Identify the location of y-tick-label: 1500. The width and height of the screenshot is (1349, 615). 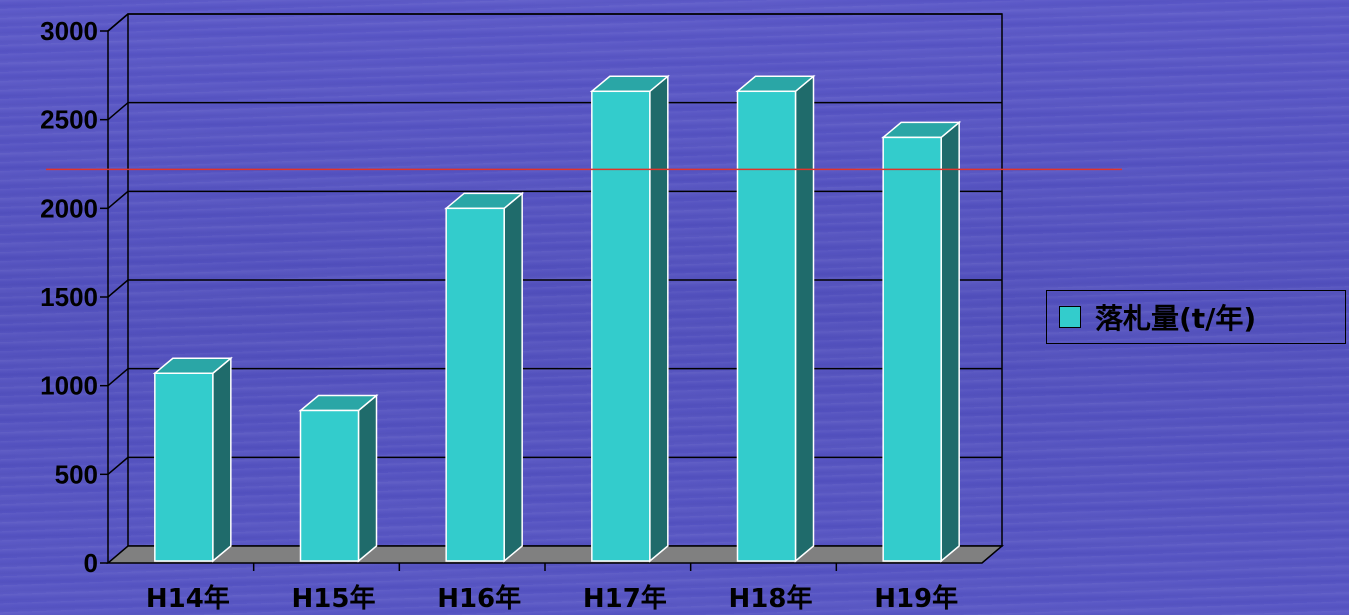
(69, 297).